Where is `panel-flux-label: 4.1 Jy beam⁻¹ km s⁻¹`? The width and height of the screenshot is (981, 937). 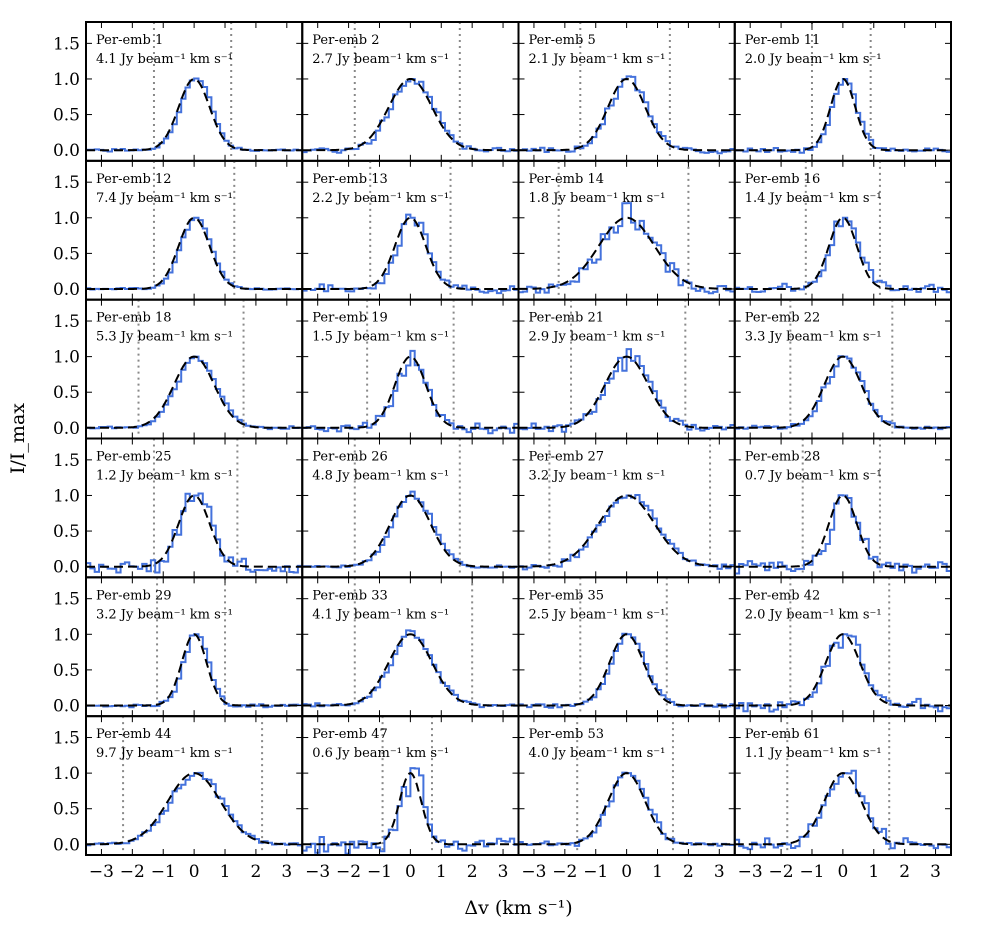
panel-flux-label: 4.1 Jy beam⁻¹ km s⁻¹ is located at coordinates (380, 614).